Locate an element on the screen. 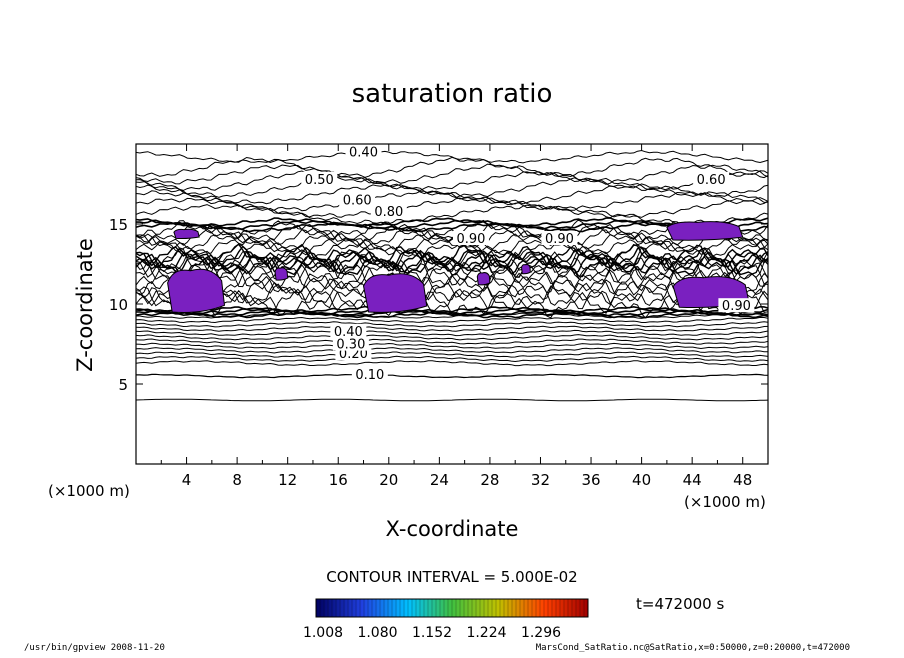 This screenshot has width=904, height=658. x-axis-label: X-coordinate is located at coordinates (452, 529).